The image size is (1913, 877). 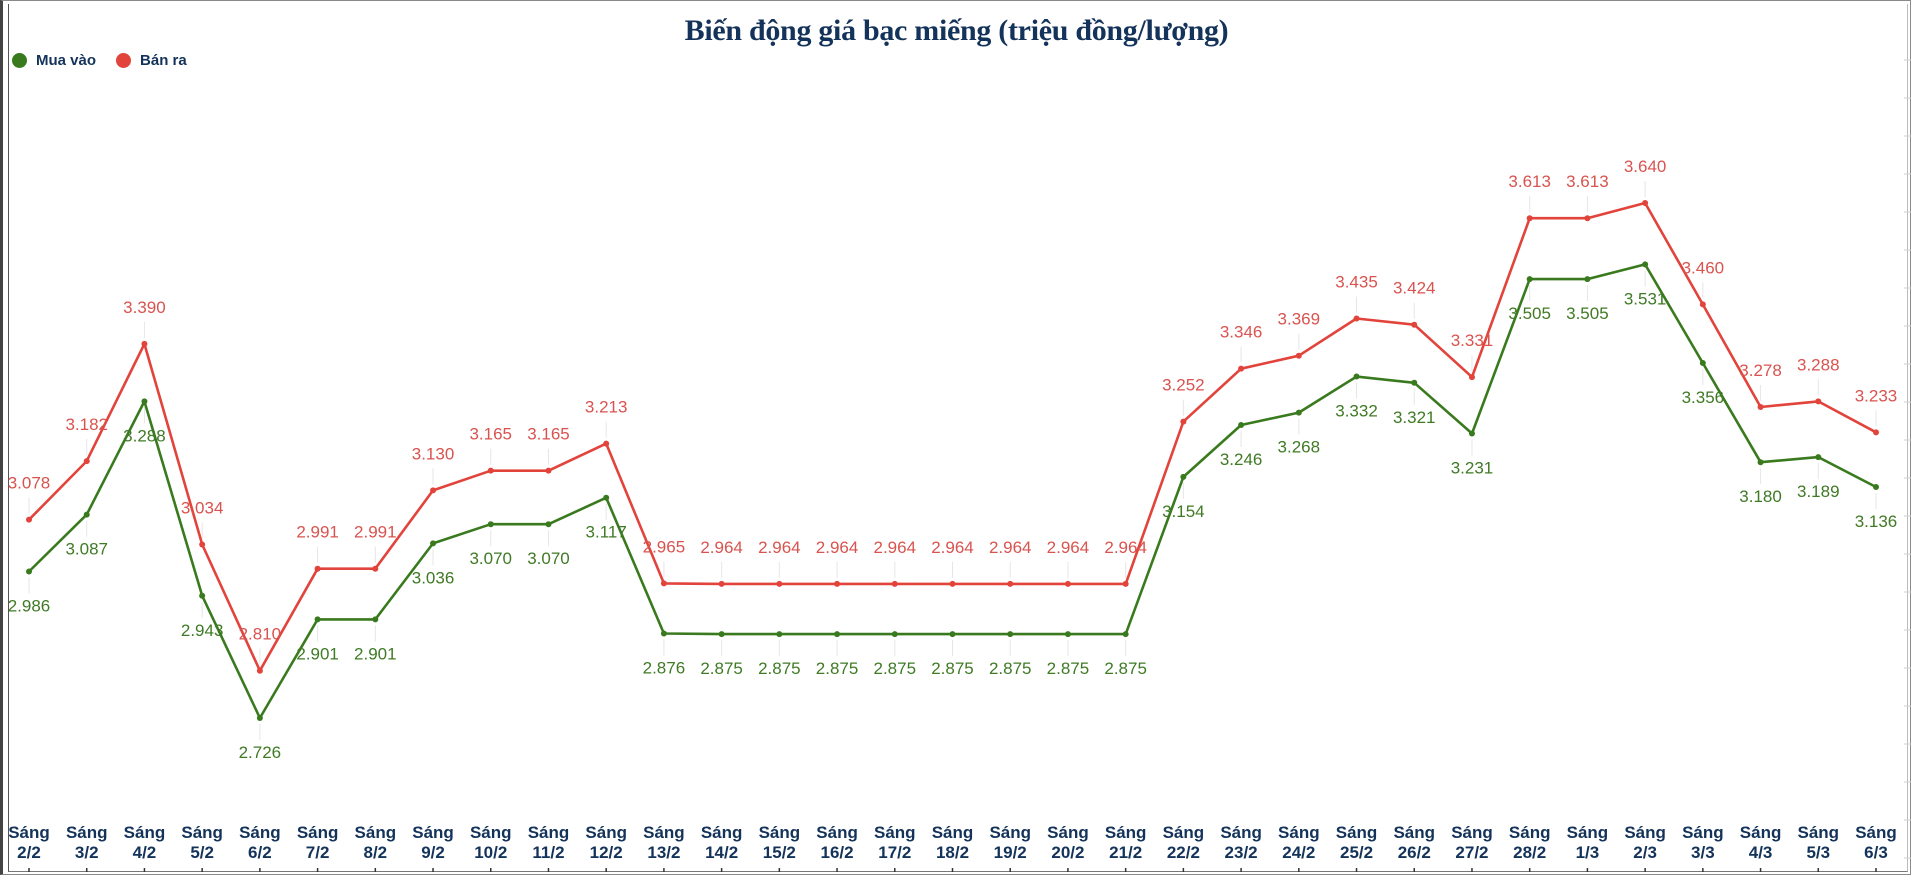 I want to click on buy-value-label: 3.332, so click(x=1356, y=411).